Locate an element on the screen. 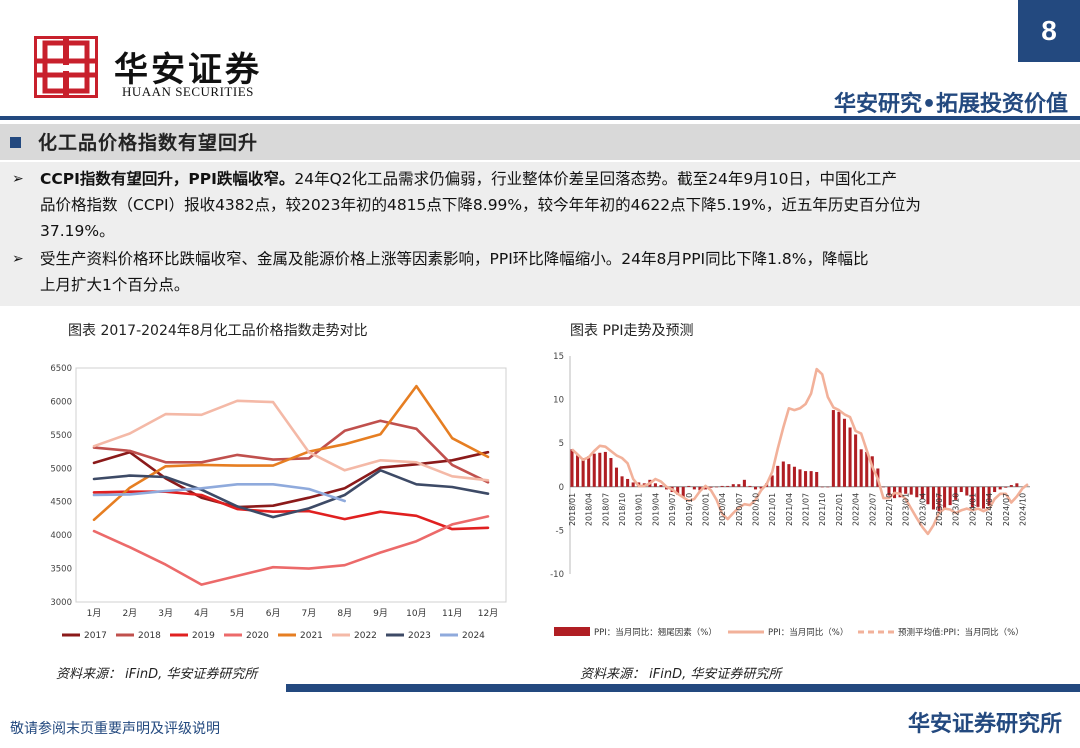  chart2-y-tick-label: 0 is located at coordinates (561, 488).